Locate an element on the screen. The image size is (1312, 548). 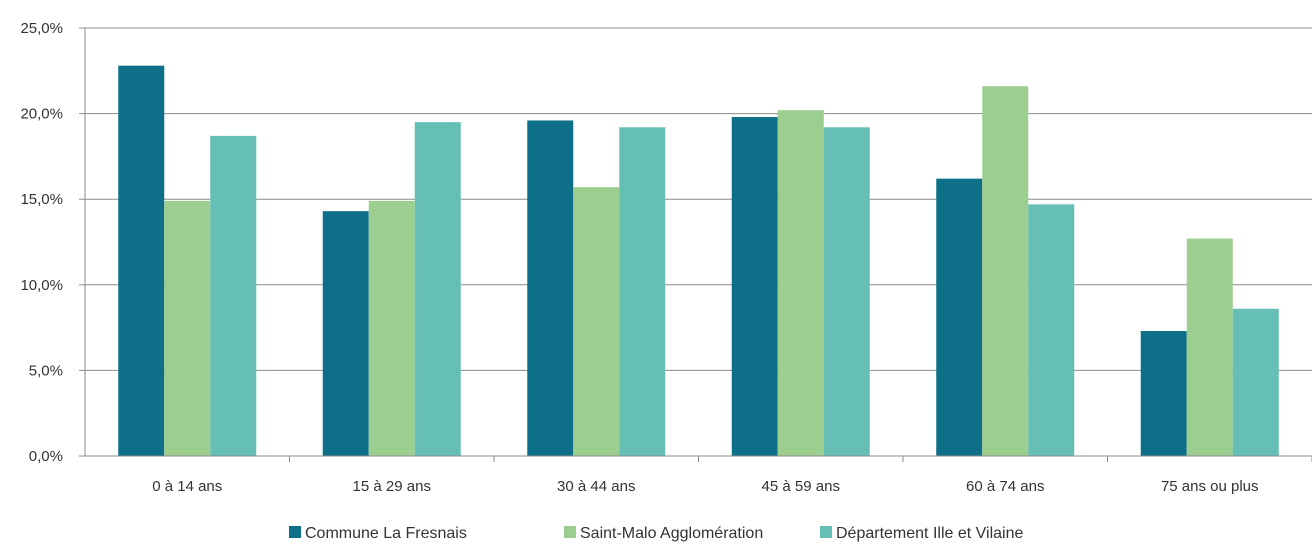
legend-label: Commune La Fresnais is located at coordinates (386, 533).